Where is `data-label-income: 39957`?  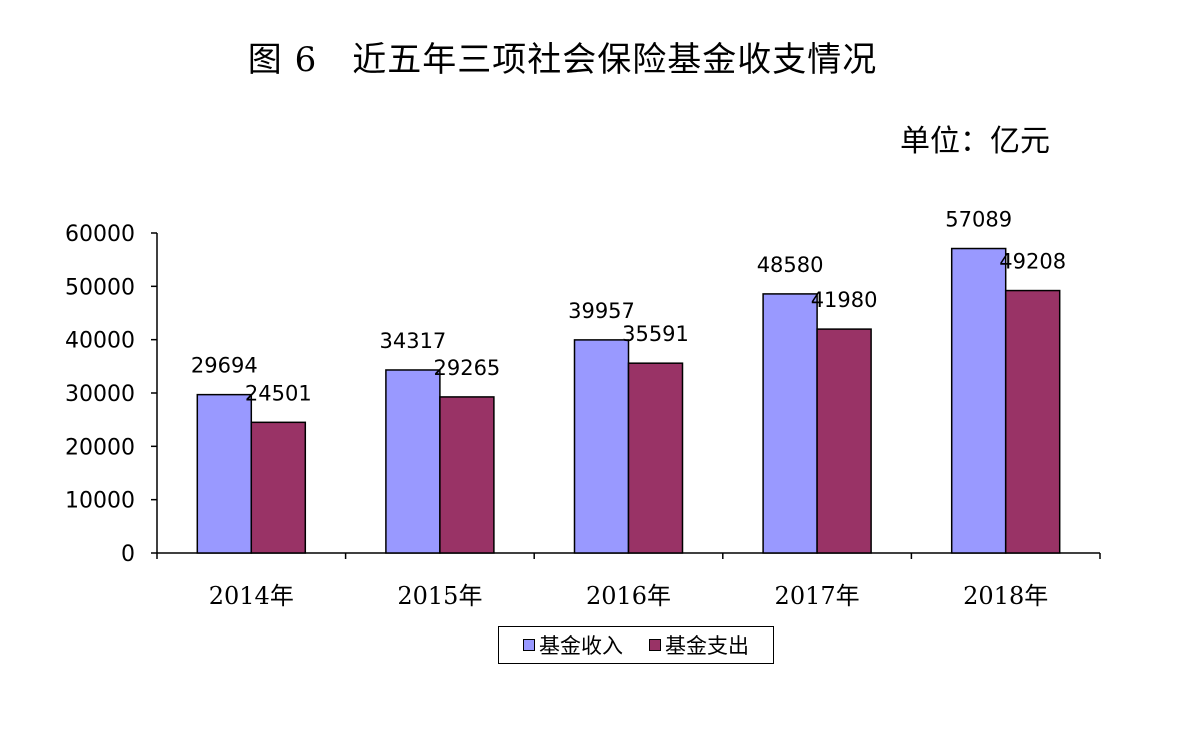 data-label-income: 39957 is located at coordinates (601, 311).